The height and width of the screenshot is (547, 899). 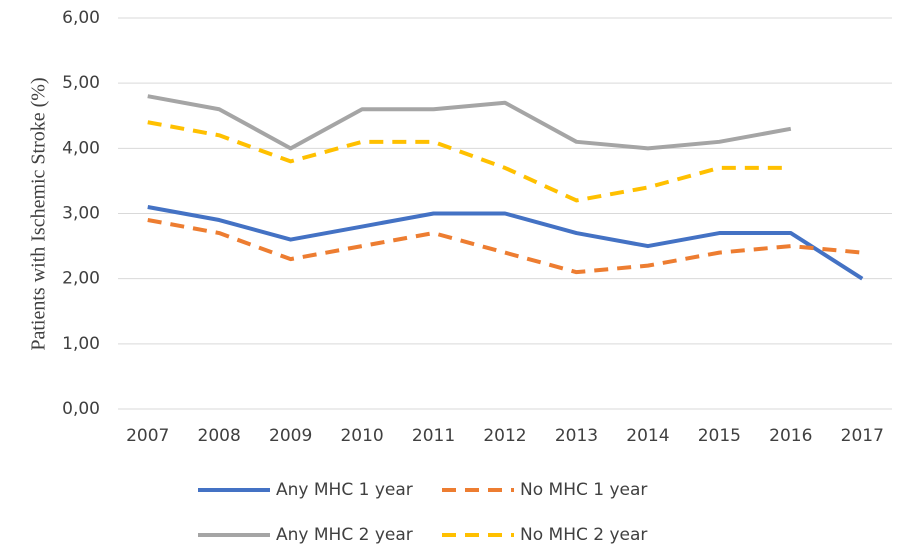 I want to click on y-tick-label: 0,00, so click(x=81, y=409).